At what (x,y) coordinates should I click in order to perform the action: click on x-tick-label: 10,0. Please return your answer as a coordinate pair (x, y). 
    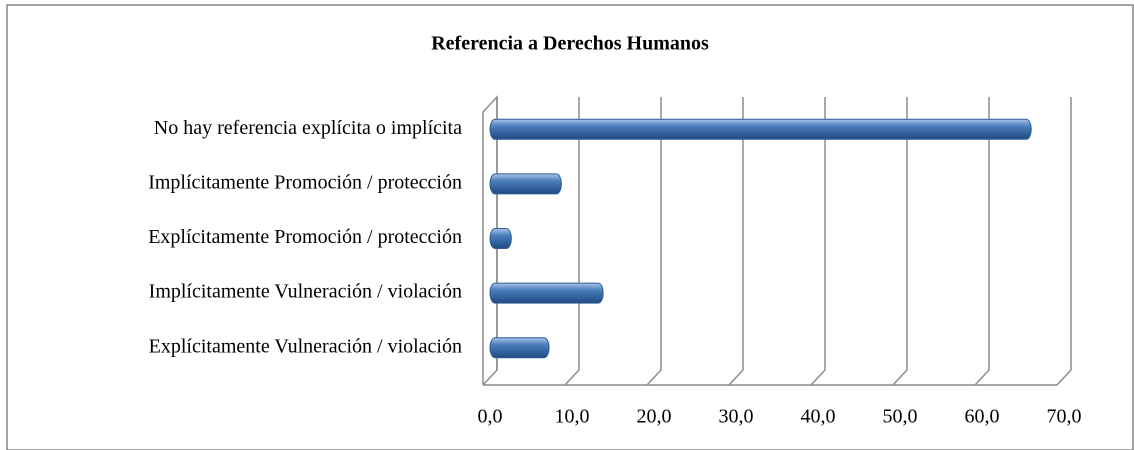
    Looking at the image, I should click on (572, 417).